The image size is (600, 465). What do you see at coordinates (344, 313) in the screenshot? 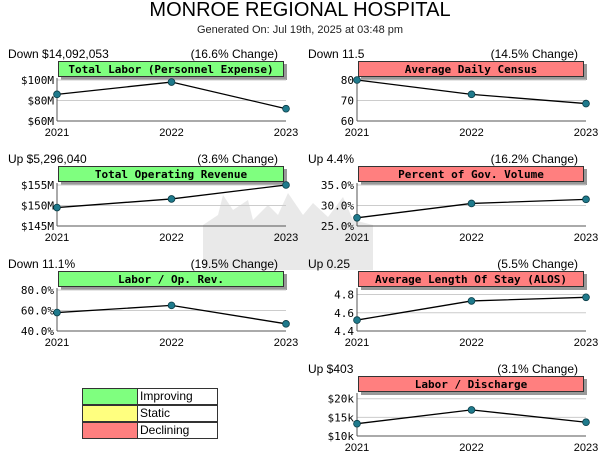
I see `y-tick-label: 4.6` at bounding box center [344, 313].